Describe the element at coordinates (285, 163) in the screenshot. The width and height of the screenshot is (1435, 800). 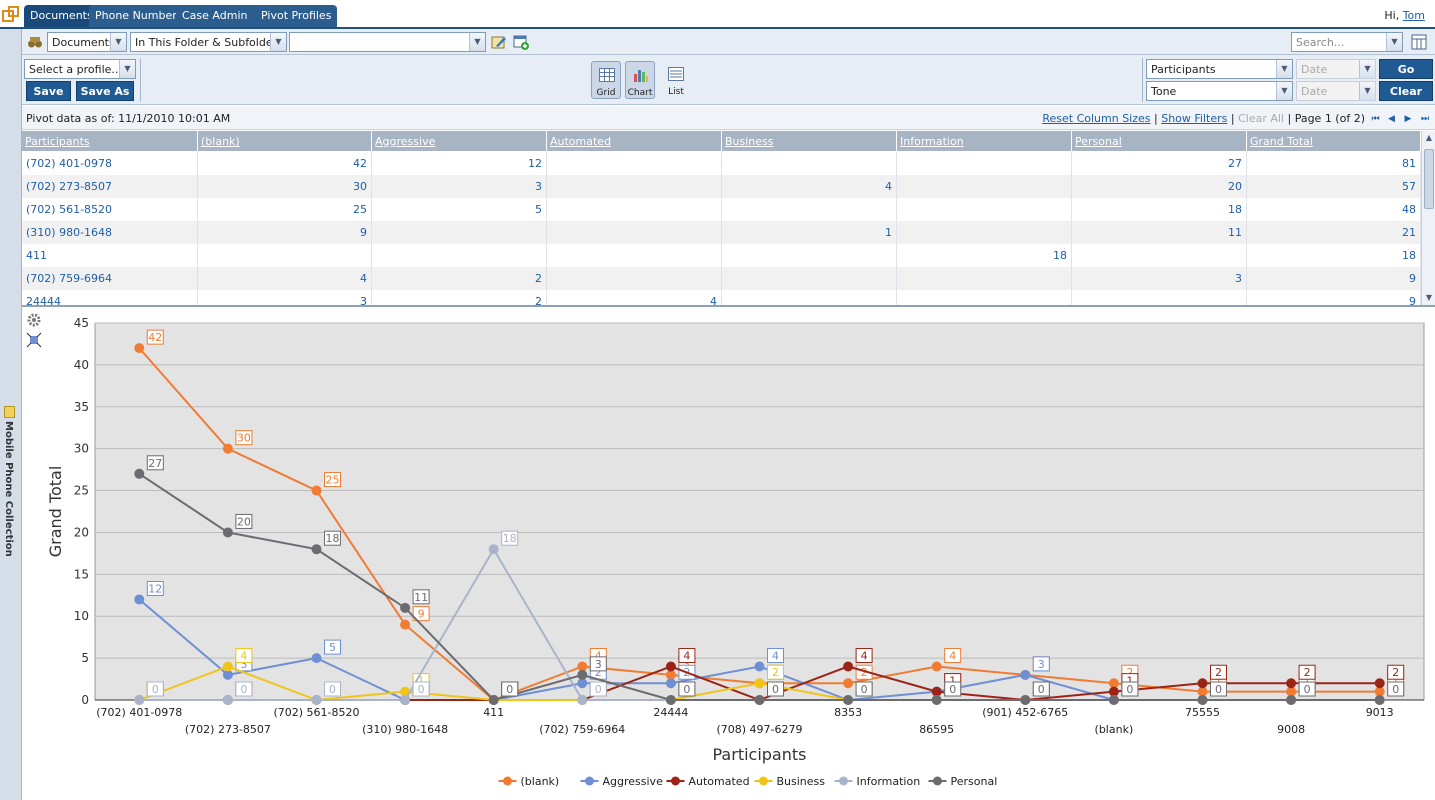
I see `count-cell: 42` at that location.